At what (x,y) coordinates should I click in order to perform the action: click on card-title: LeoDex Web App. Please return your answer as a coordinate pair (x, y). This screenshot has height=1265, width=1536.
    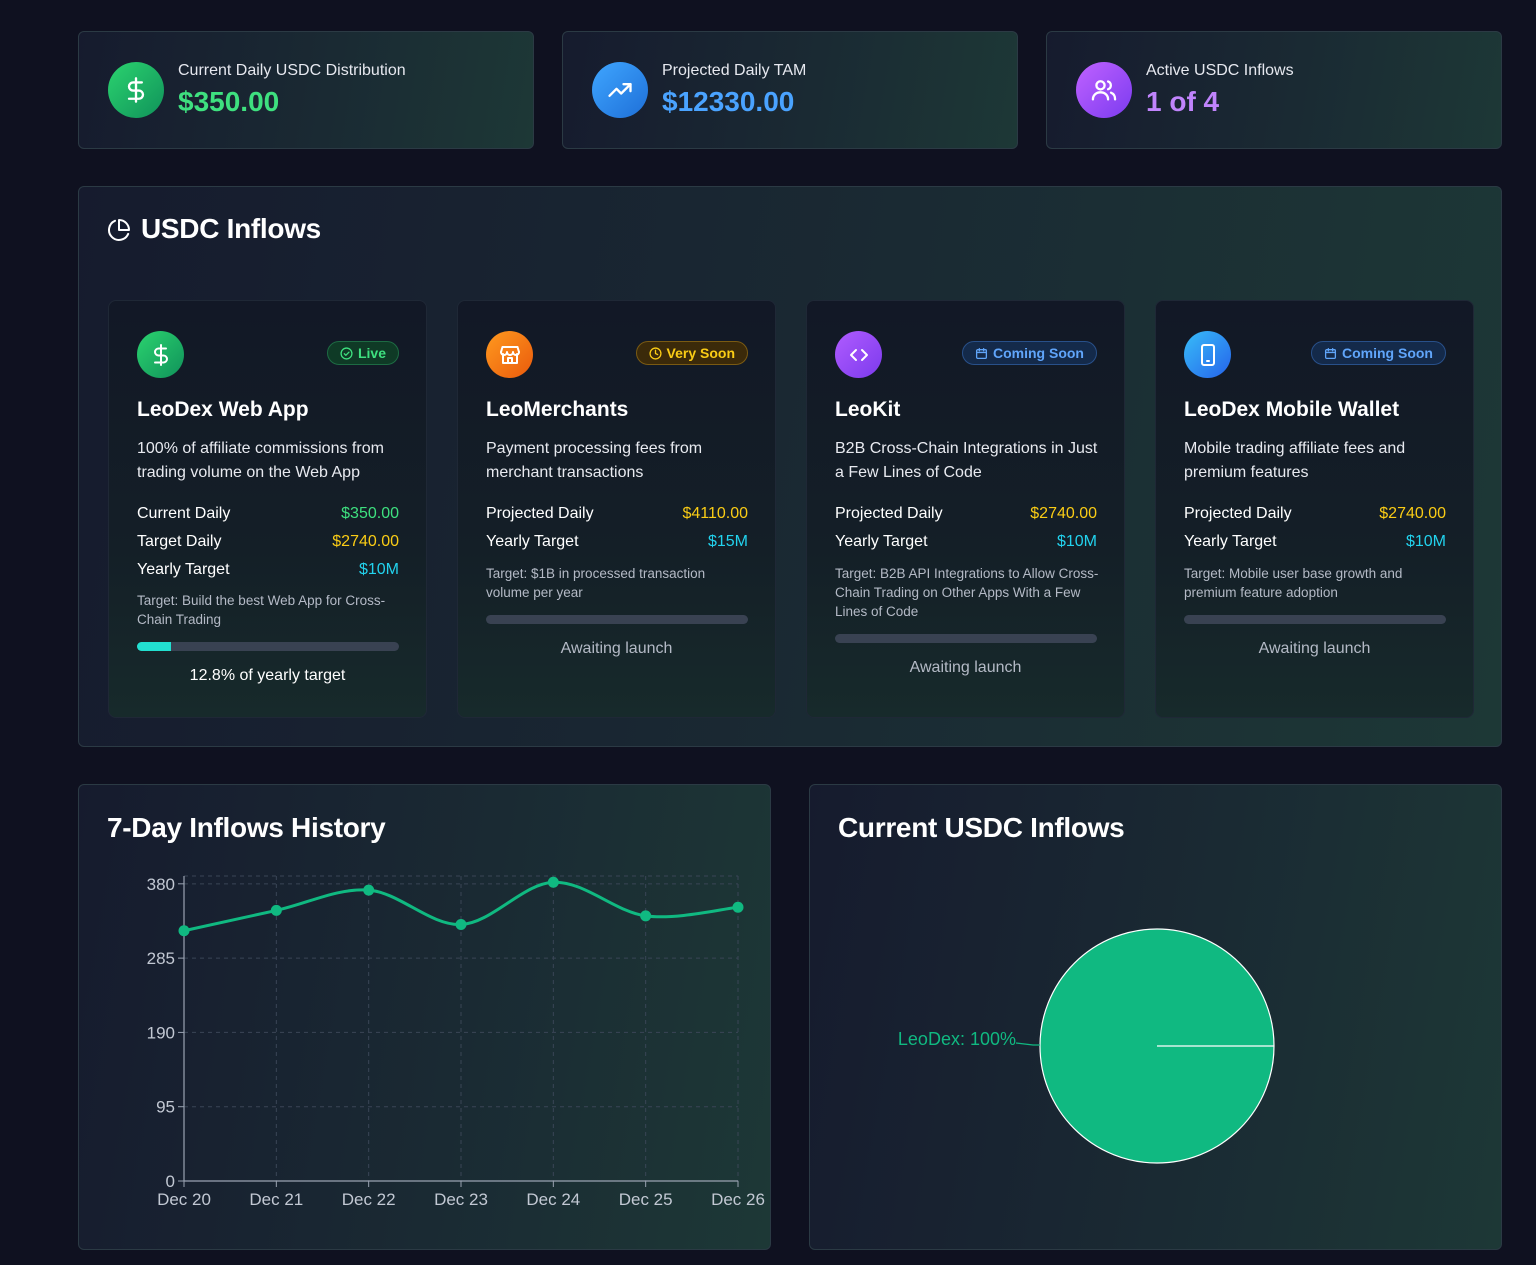
    Looking at the image, I should click on (223, 409).